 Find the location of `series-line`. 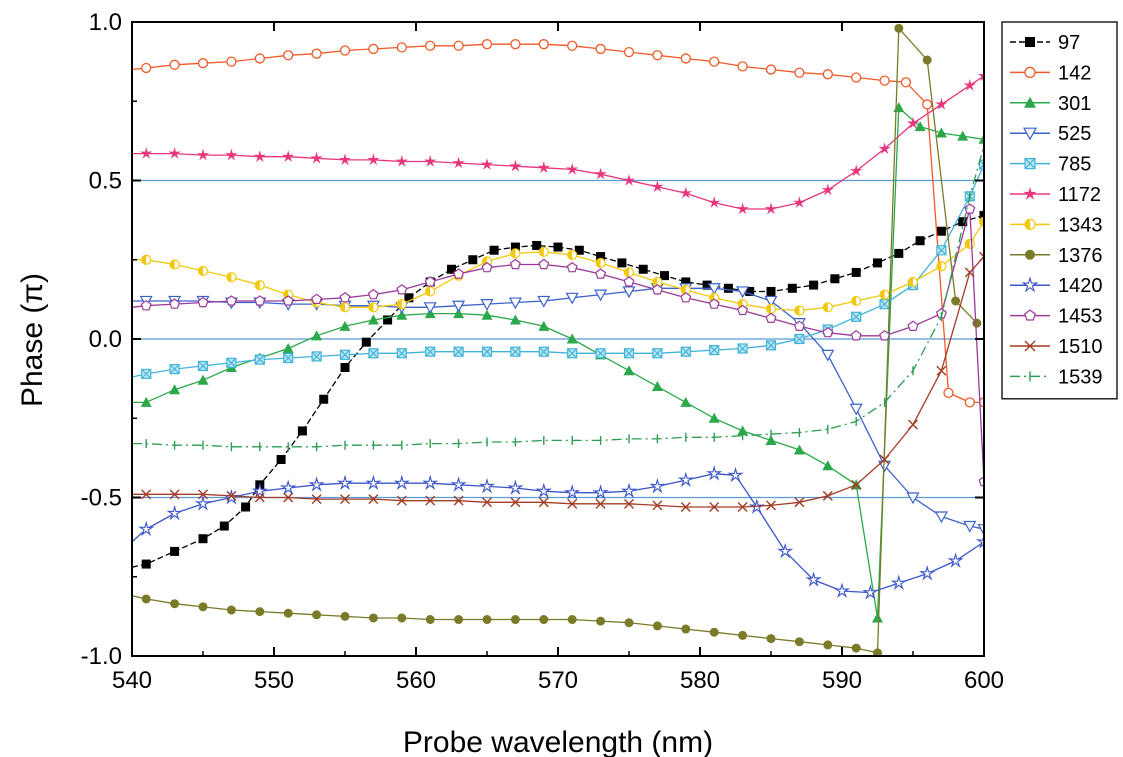

series-line is located at coordinates (558, 142).